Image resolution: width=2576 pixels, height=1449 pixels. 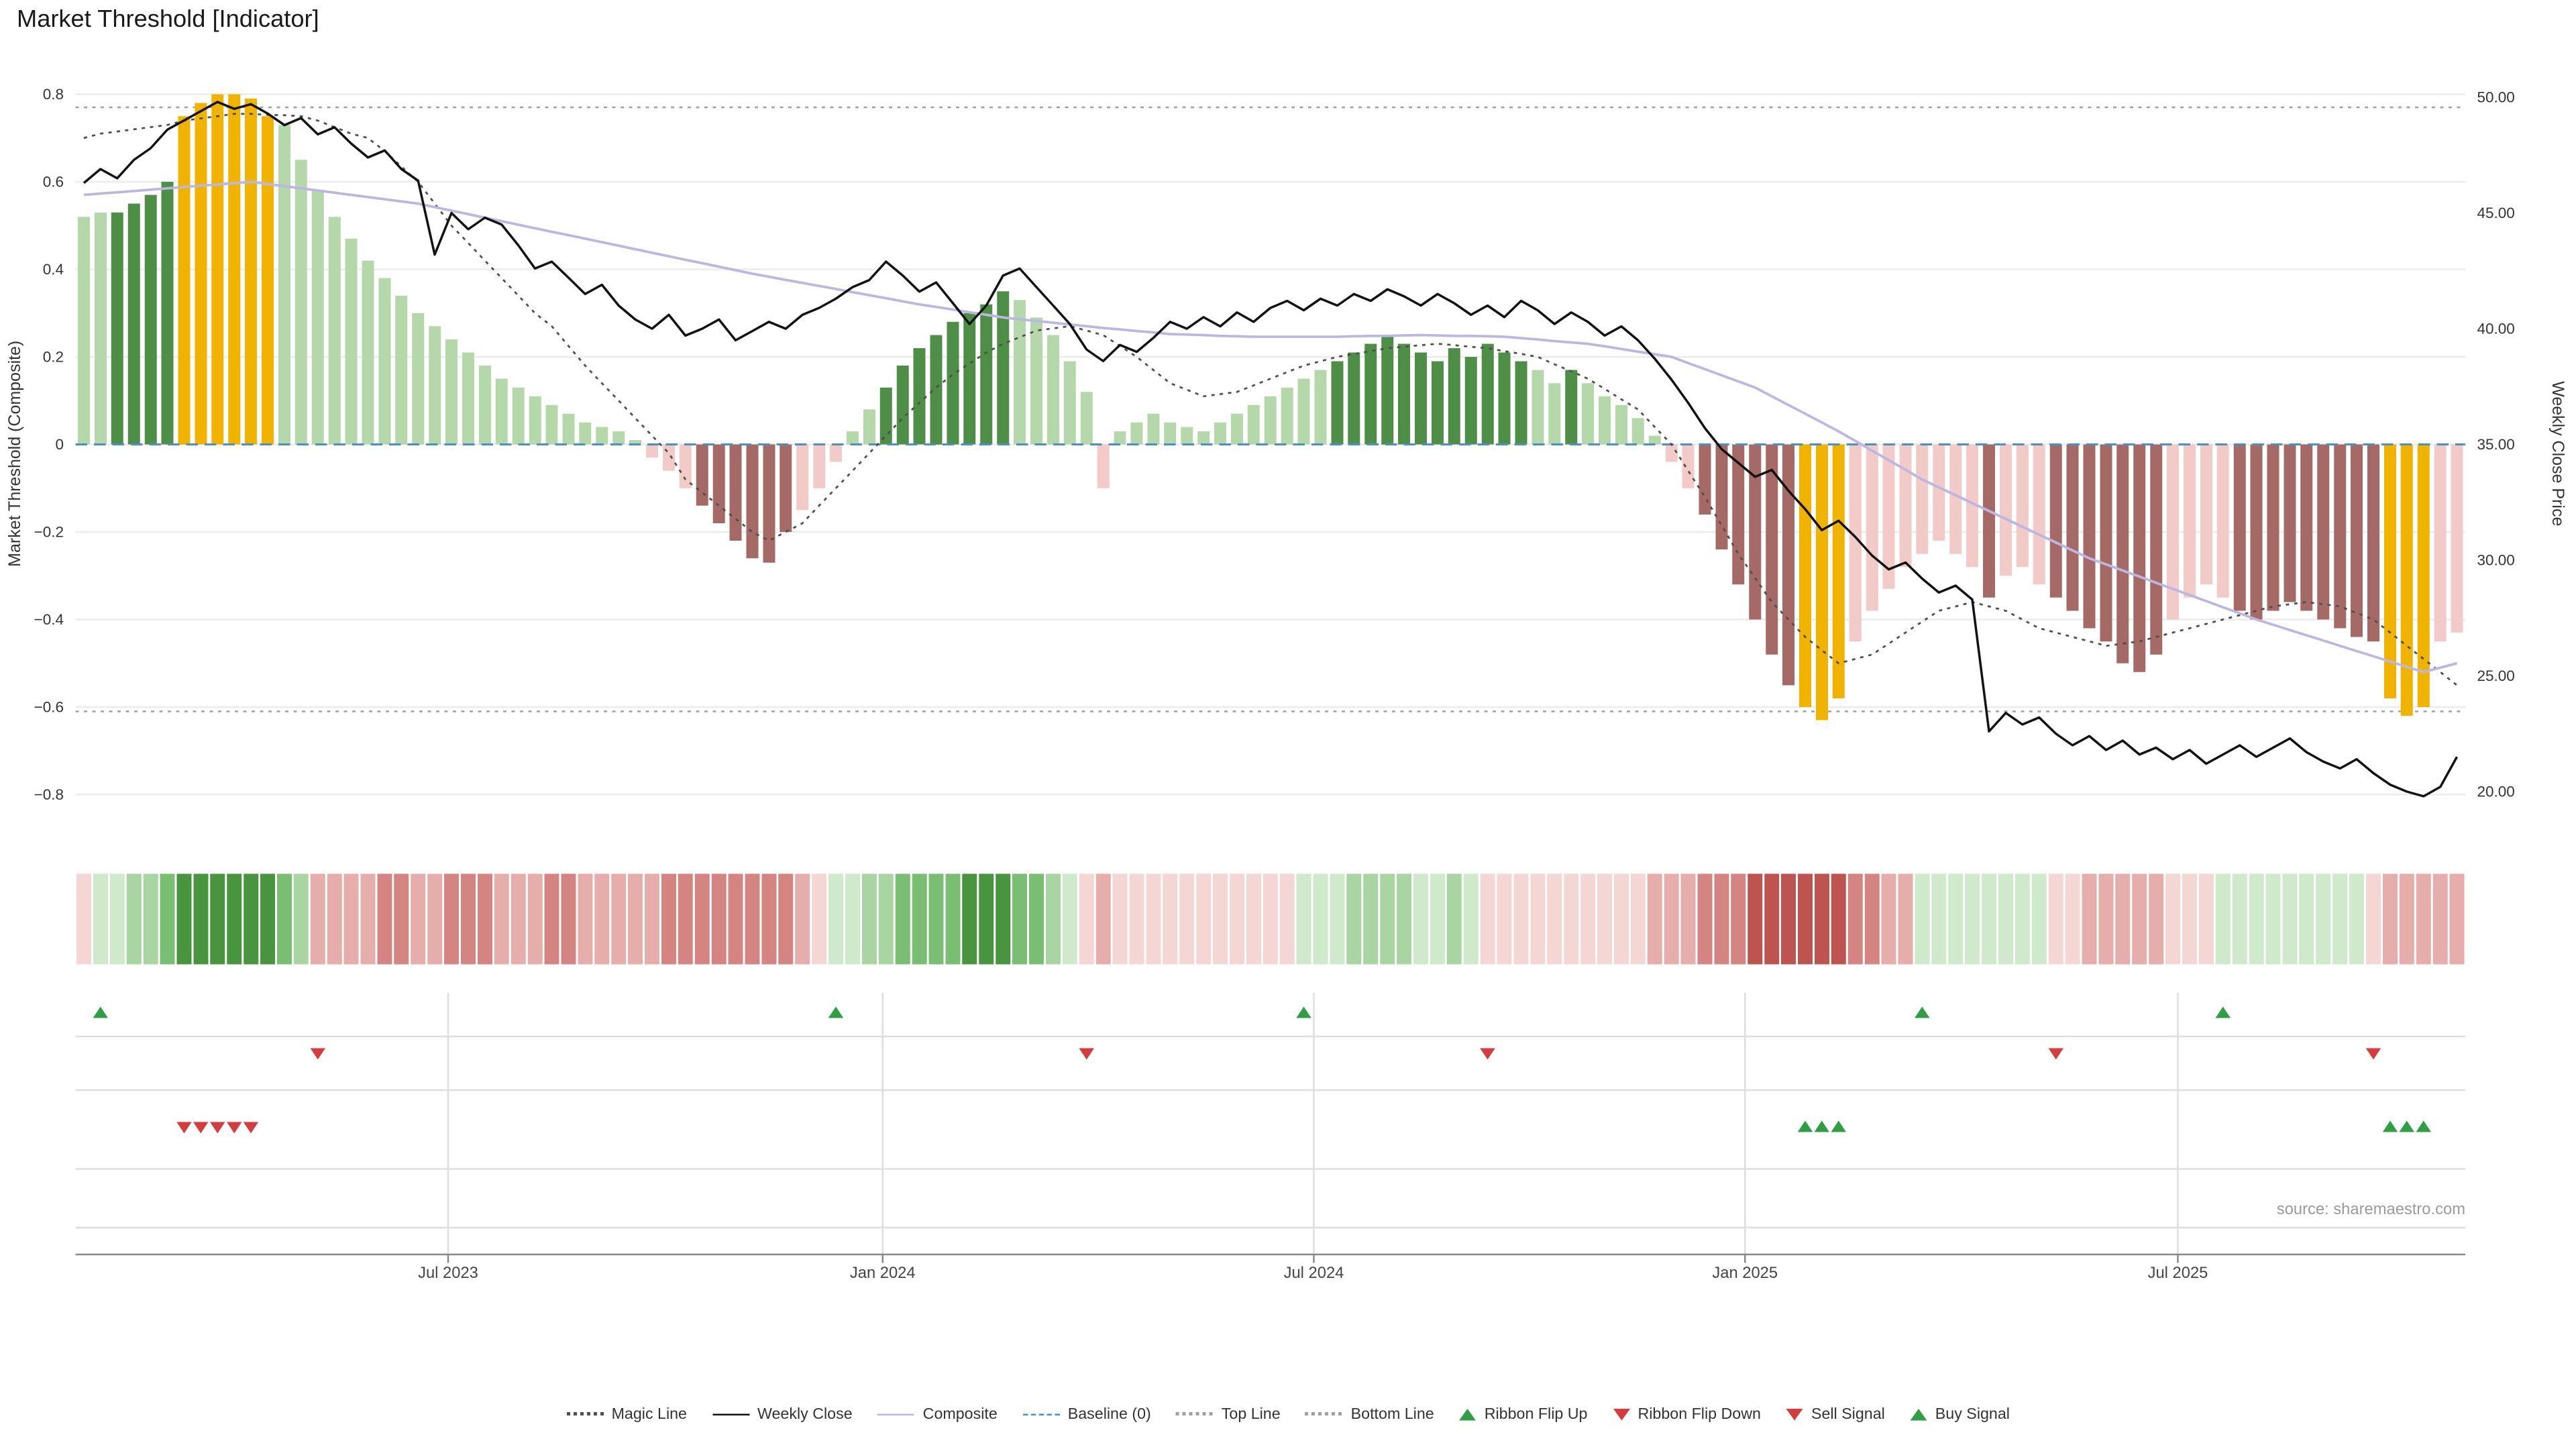 What do you see at coordinates (1195, 1413) in the screenshot?
I see `legend-line-sample` at bounding box center [1195, 1413].